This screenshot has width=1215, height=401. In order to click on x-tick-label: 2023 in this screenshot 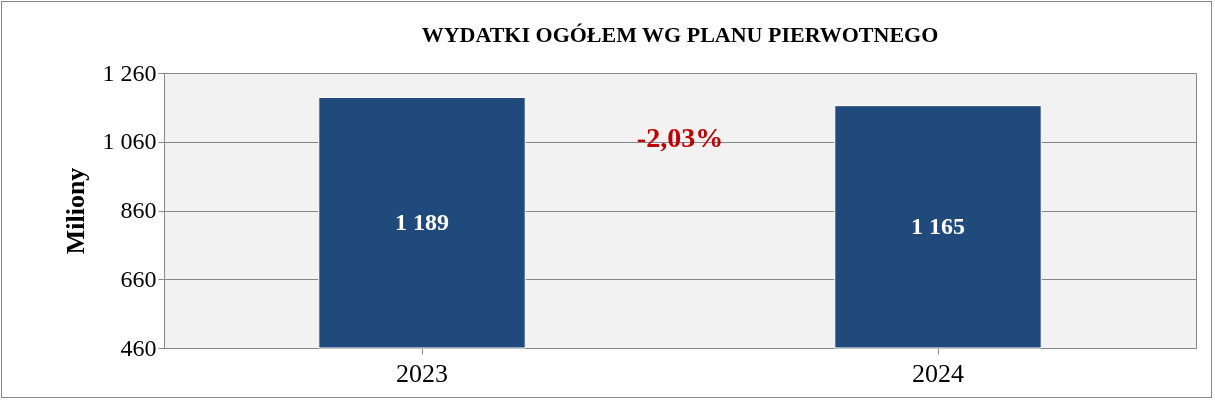, I will do `click(422, 373)`.